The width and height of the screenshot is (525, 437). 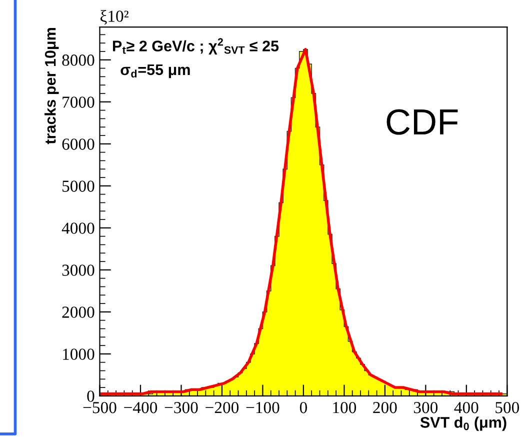 I want to click on x-tick-label: 200, so click(x=385, y=408).